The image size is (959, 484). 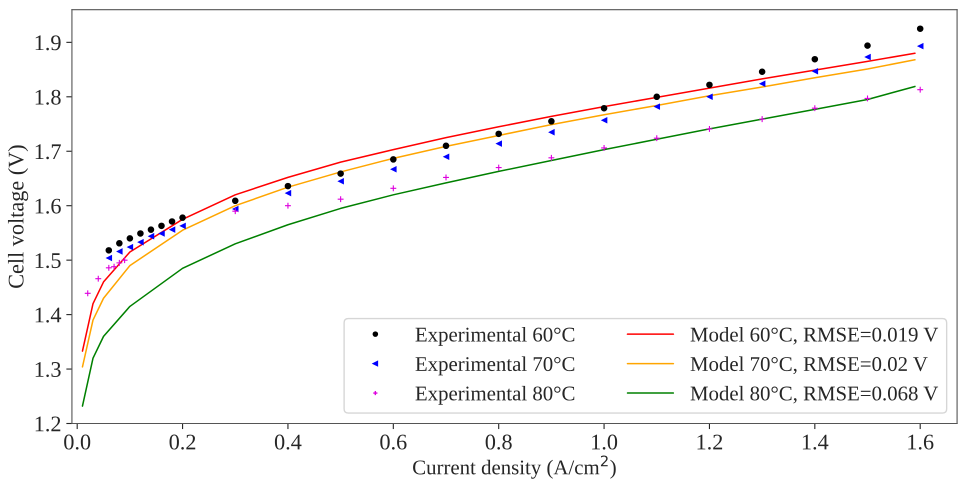 What do you see at coordinates (49, 315) in the screenshot?
I see `y-tick-label: 1.4` at bounding box center [49, 315].